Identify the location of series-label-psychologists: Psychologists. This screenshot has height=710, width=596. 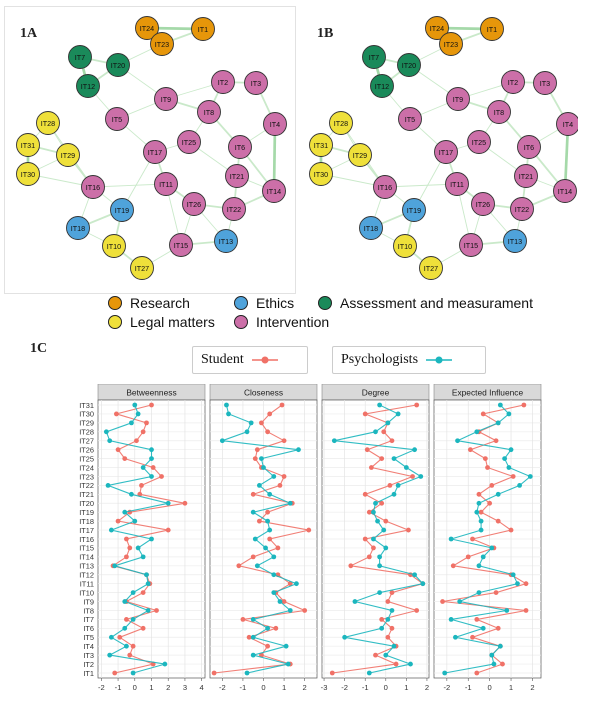
(380, 359).